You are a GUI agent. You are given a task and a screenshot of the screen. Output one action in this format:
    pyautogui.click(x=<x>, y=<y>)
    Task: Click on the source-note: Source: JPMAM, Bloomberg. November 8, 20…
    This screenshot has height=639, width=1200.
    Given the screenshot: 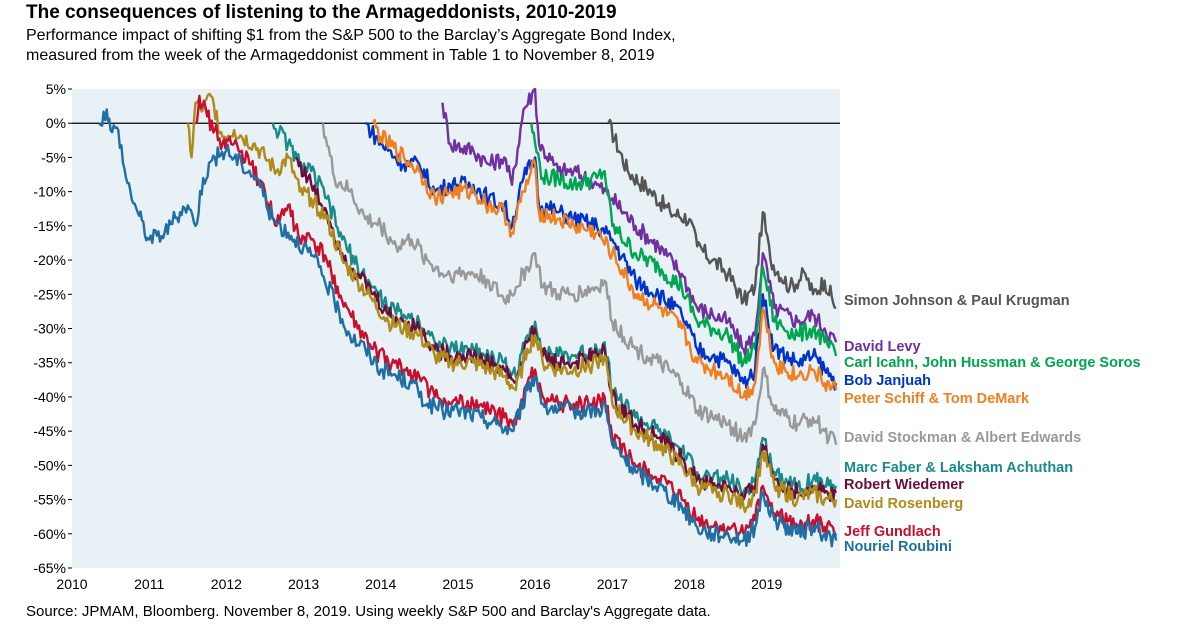 What is the action you would take?
    pyautogui.click(x=368, y=611)
    